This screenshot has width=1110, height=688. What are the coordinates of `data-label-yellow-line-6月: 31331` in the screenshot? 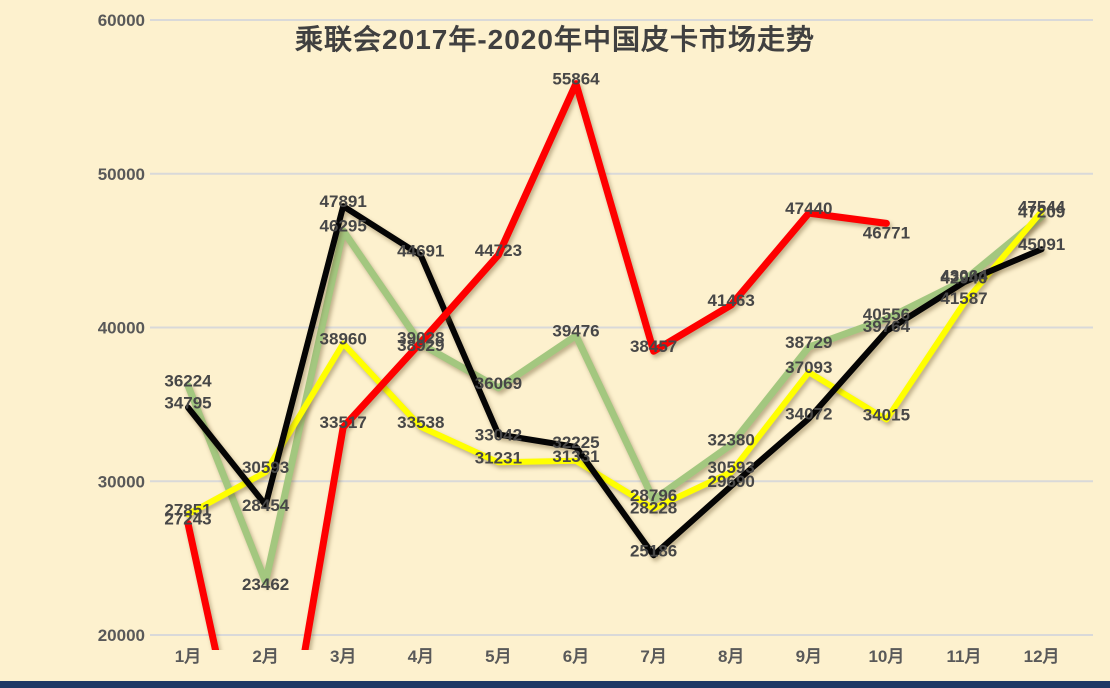 It's located at (575, 456).